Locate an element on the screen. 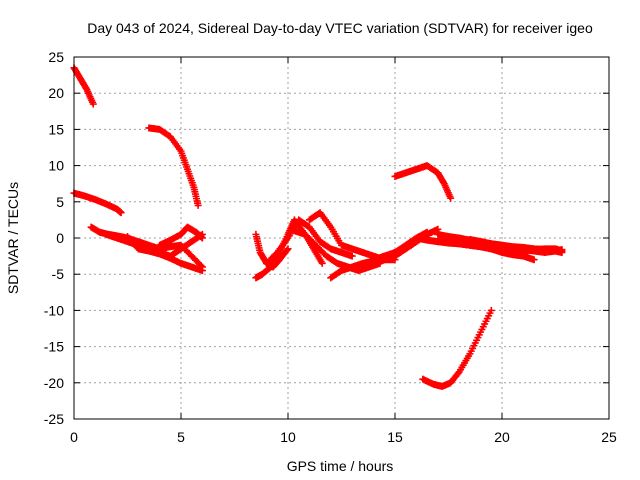 Image resolution: width=640 pixels, height=480 pixels. series-s16 is located at coordinates (423, 182).